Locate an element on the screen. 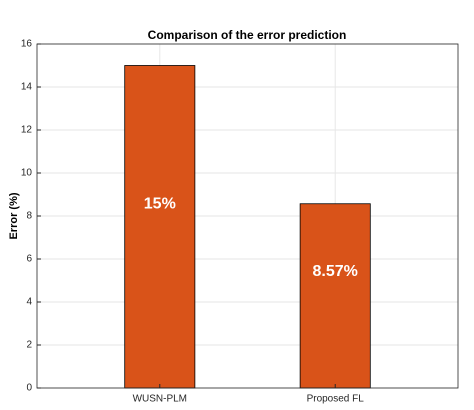 The image size is (474, 410). y-tick-label: 4 is located at coordinates (29, 302).